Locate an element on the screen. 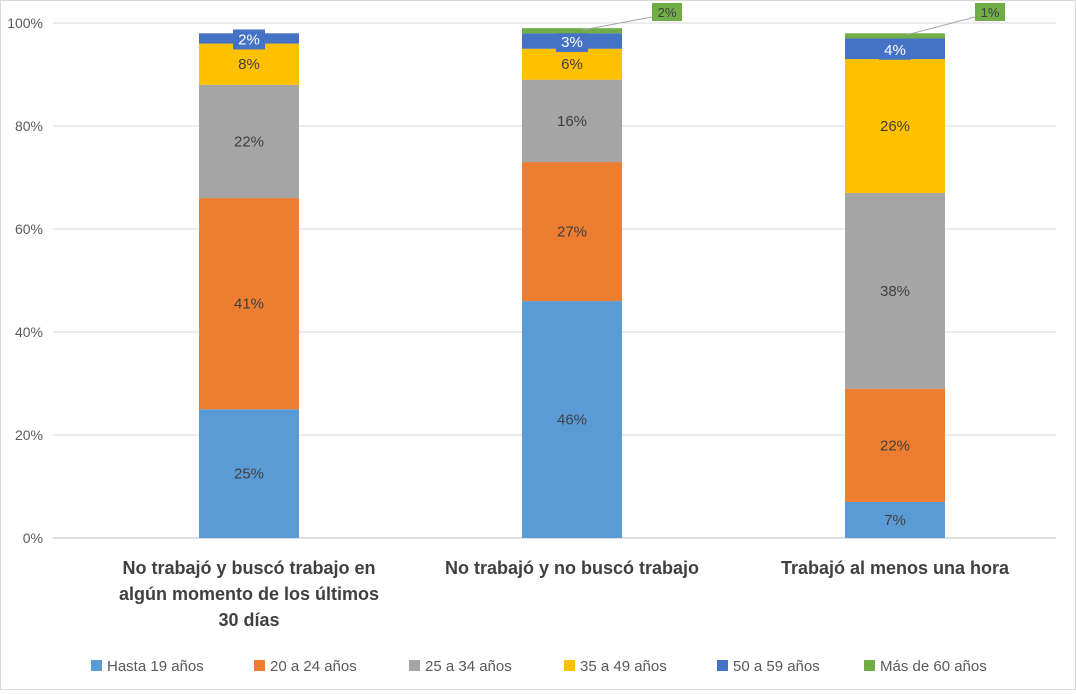 The width and height of the screenshot is (1076, 694). legend-label: 50 a 59 años is located at coordinates (776, 666).